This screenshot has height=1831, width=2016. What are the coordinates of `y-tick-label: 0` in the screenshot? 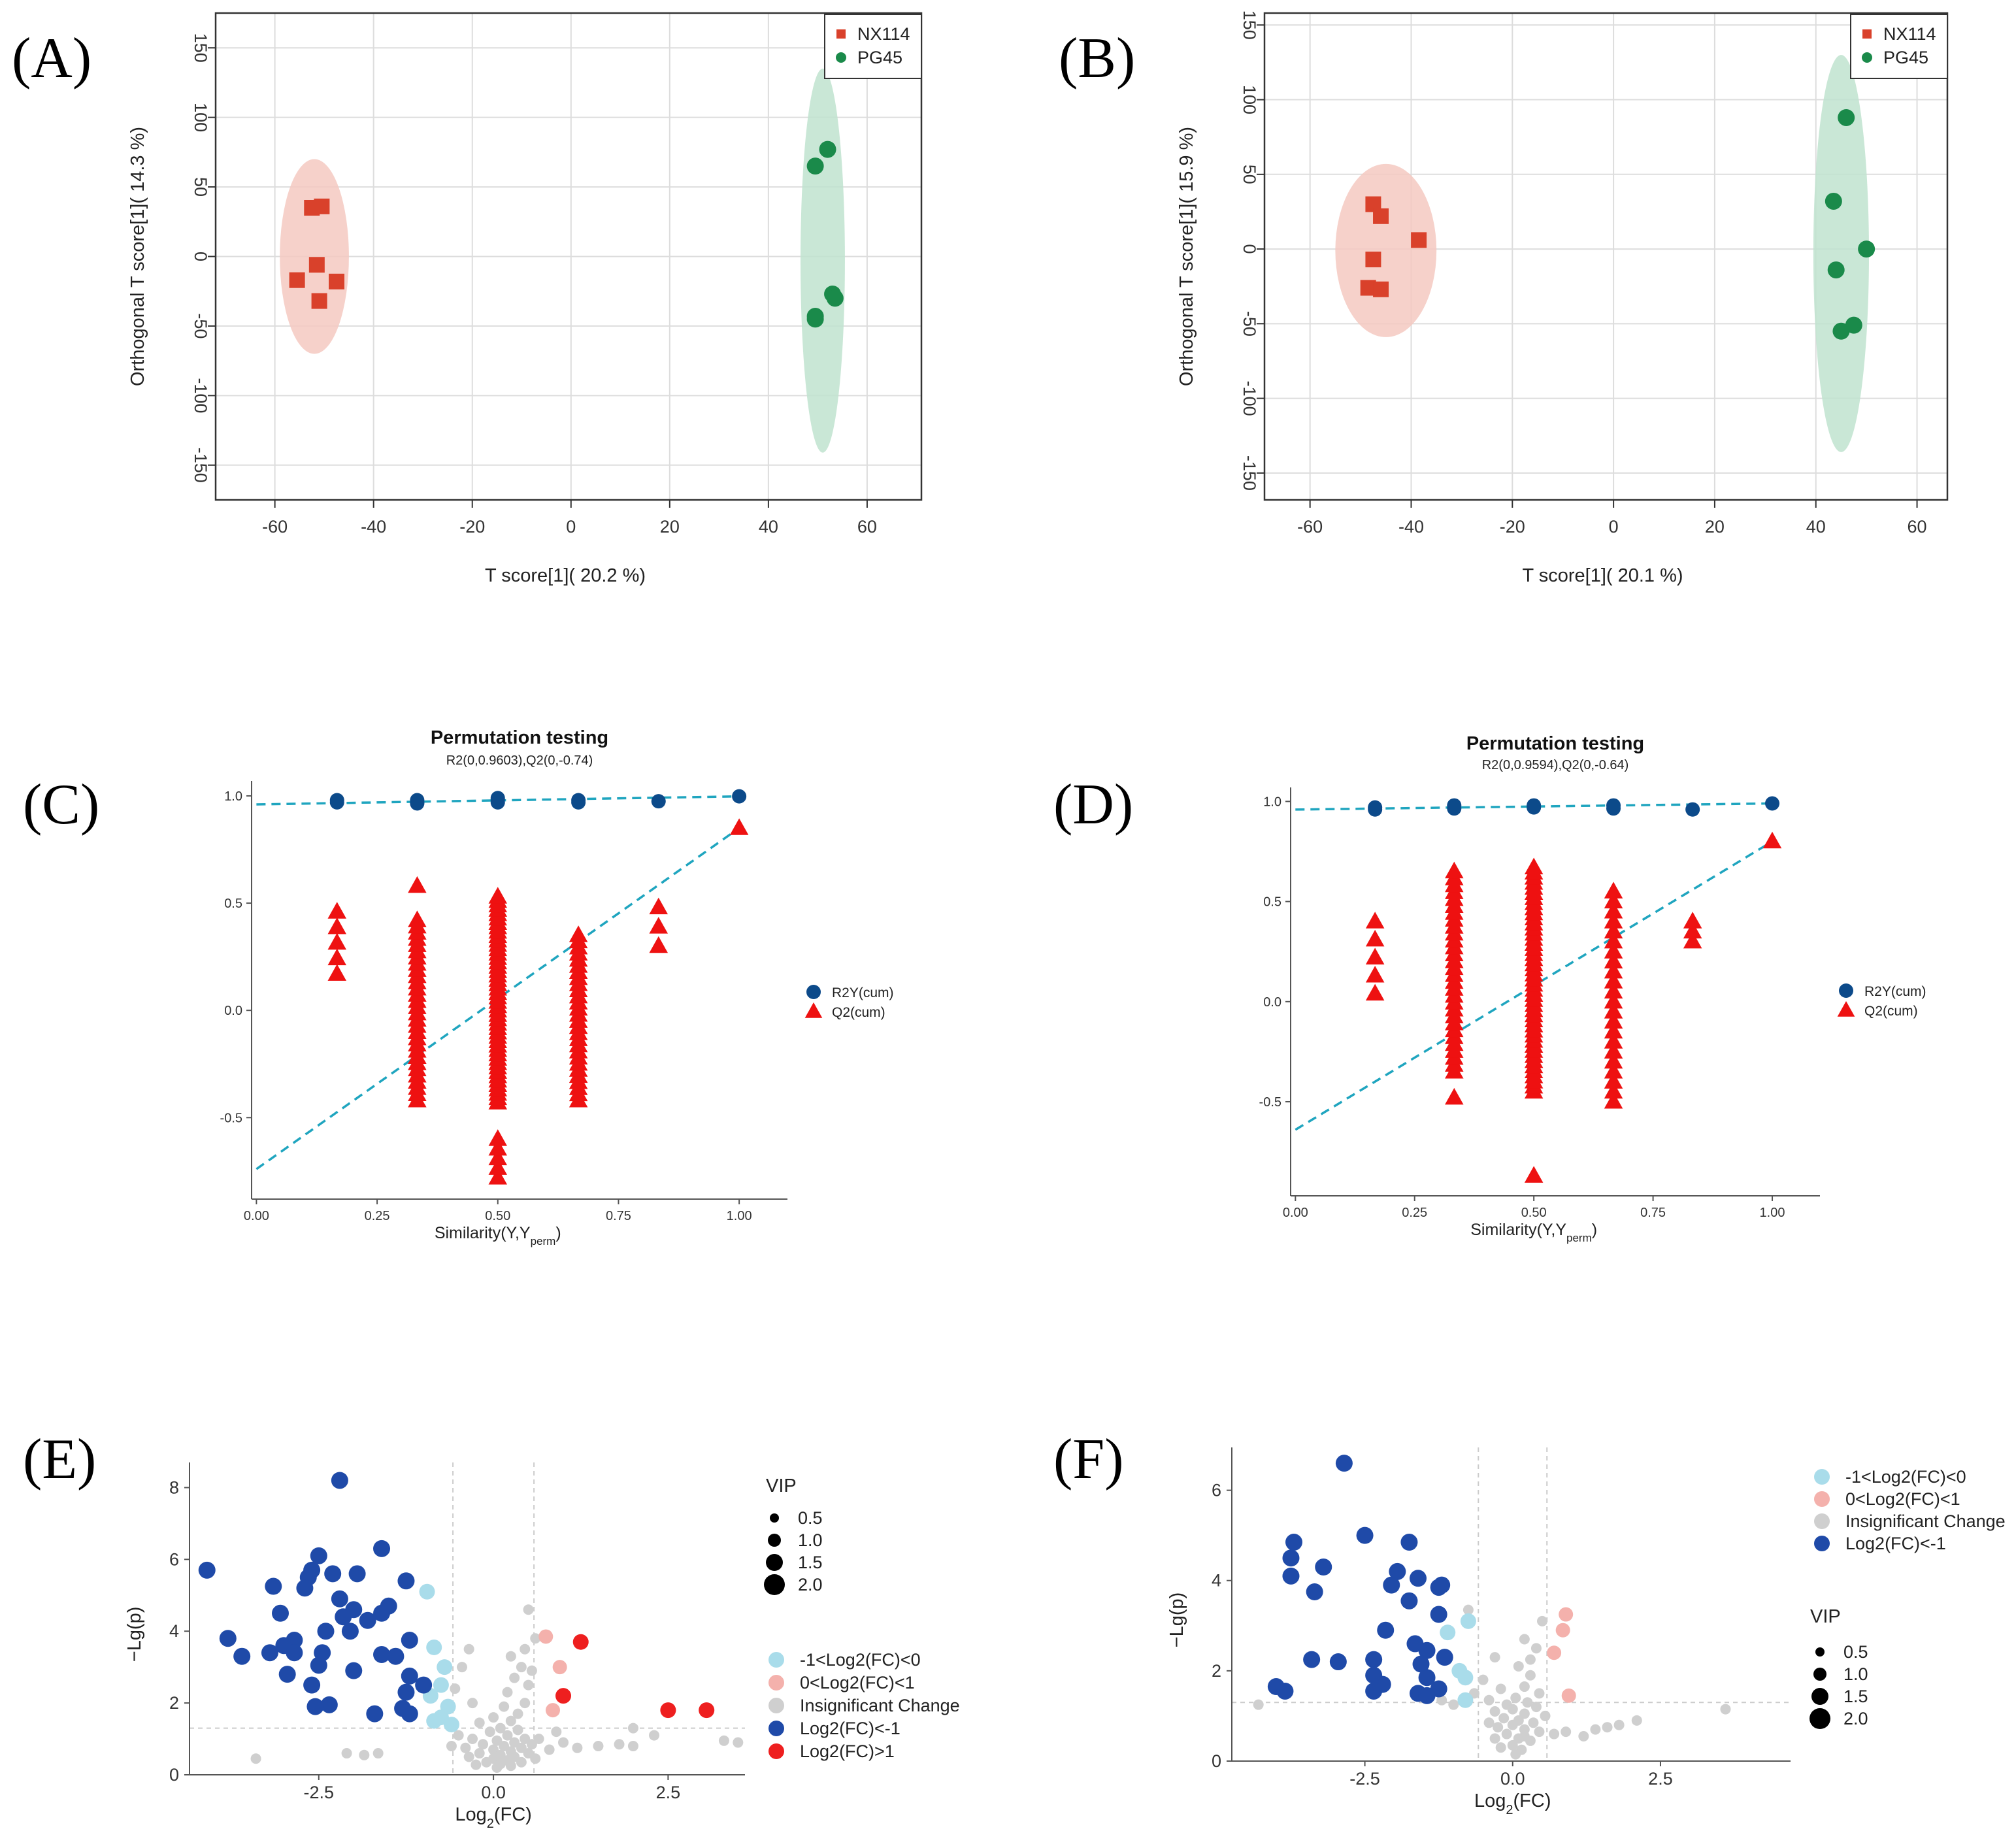 It's located at (174, 1775).